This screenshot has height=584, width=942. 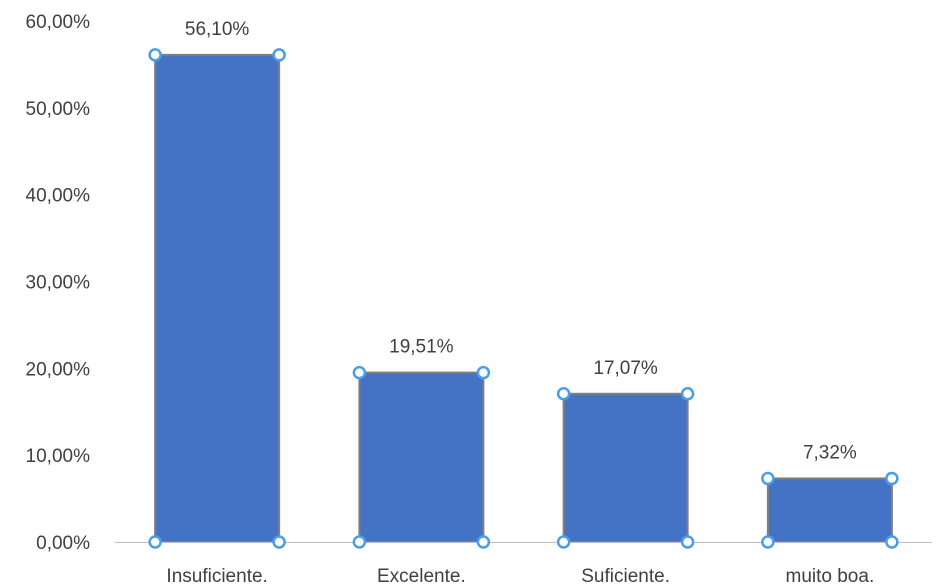 I want to click on category-label: Excelente., so click(x=421, y=575).